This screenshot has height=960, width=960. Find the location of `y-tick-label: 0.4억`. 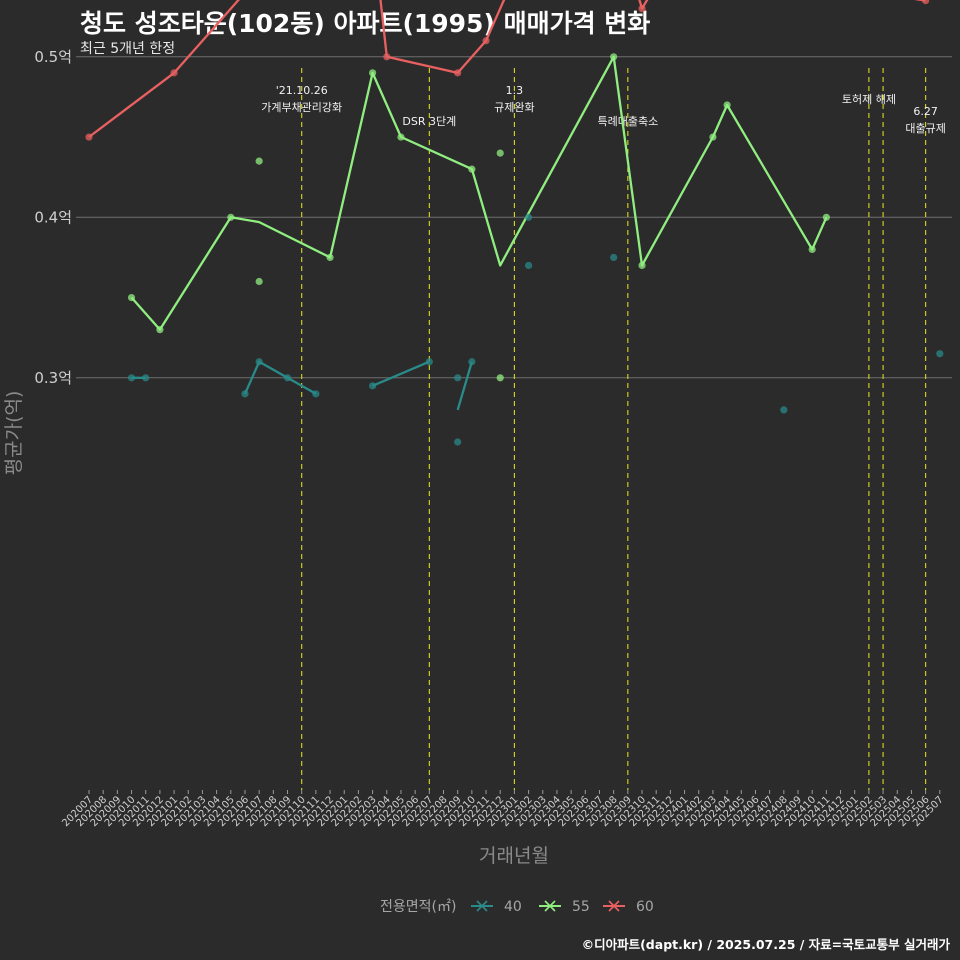

y-tick-label: 0.4억 is located at coordinates (53, 217).